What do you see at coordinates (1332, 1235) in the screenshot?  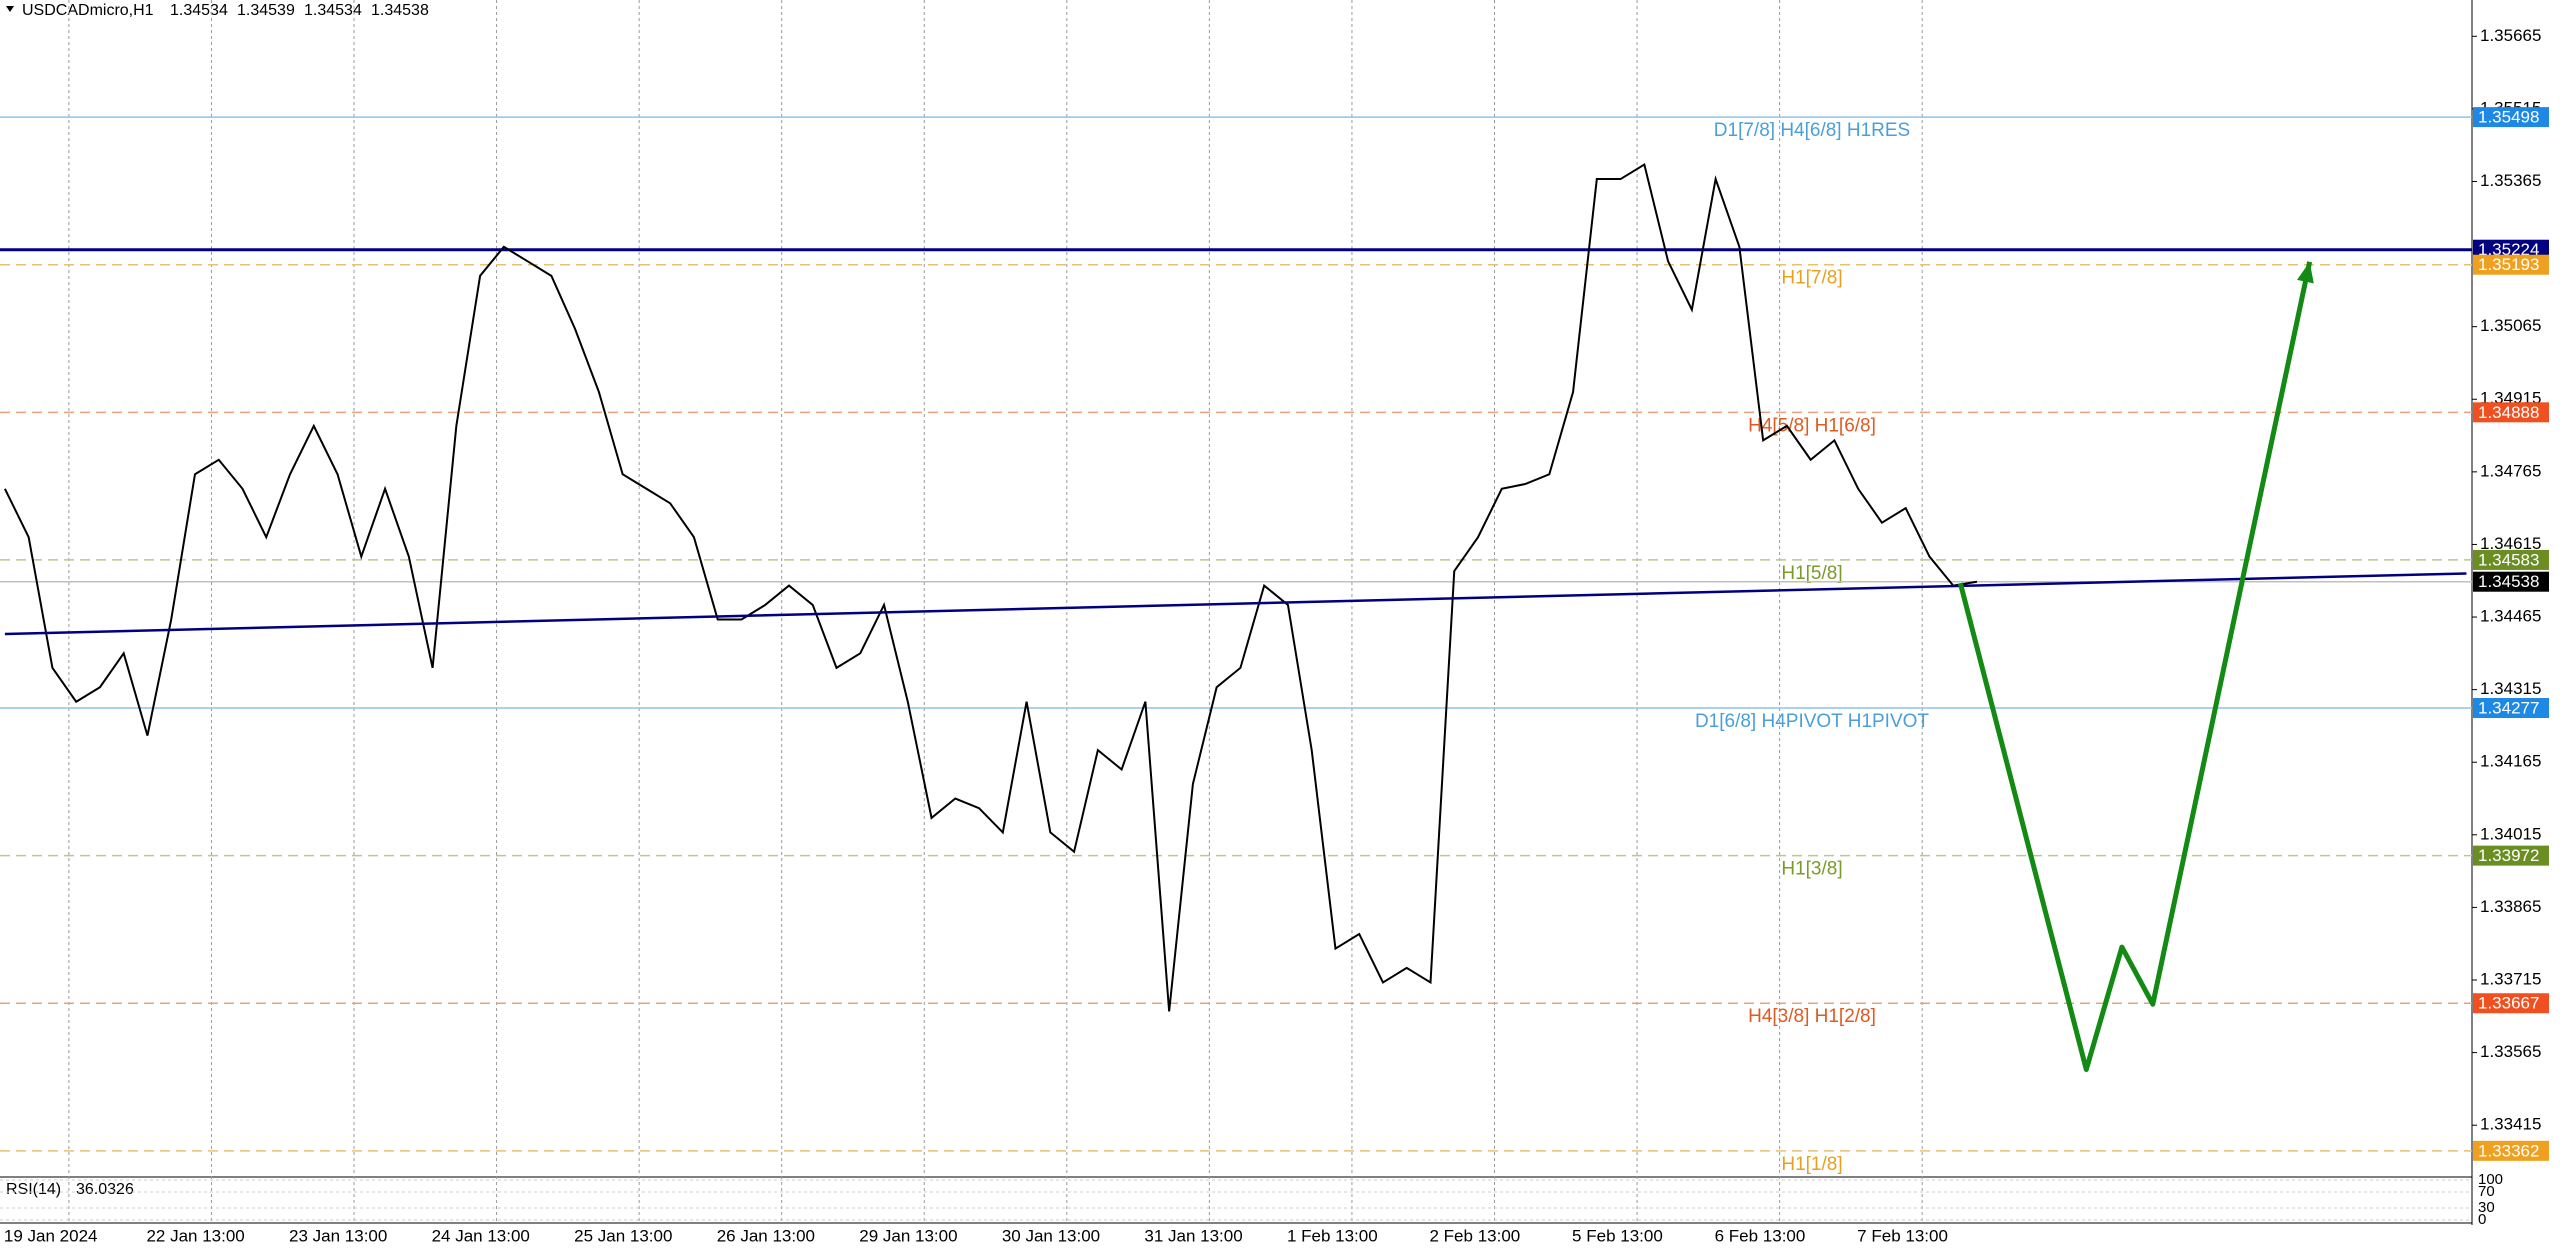 I see `x-tick-label: 1 Feb 13:00` at bounding box center [1332, 1235].